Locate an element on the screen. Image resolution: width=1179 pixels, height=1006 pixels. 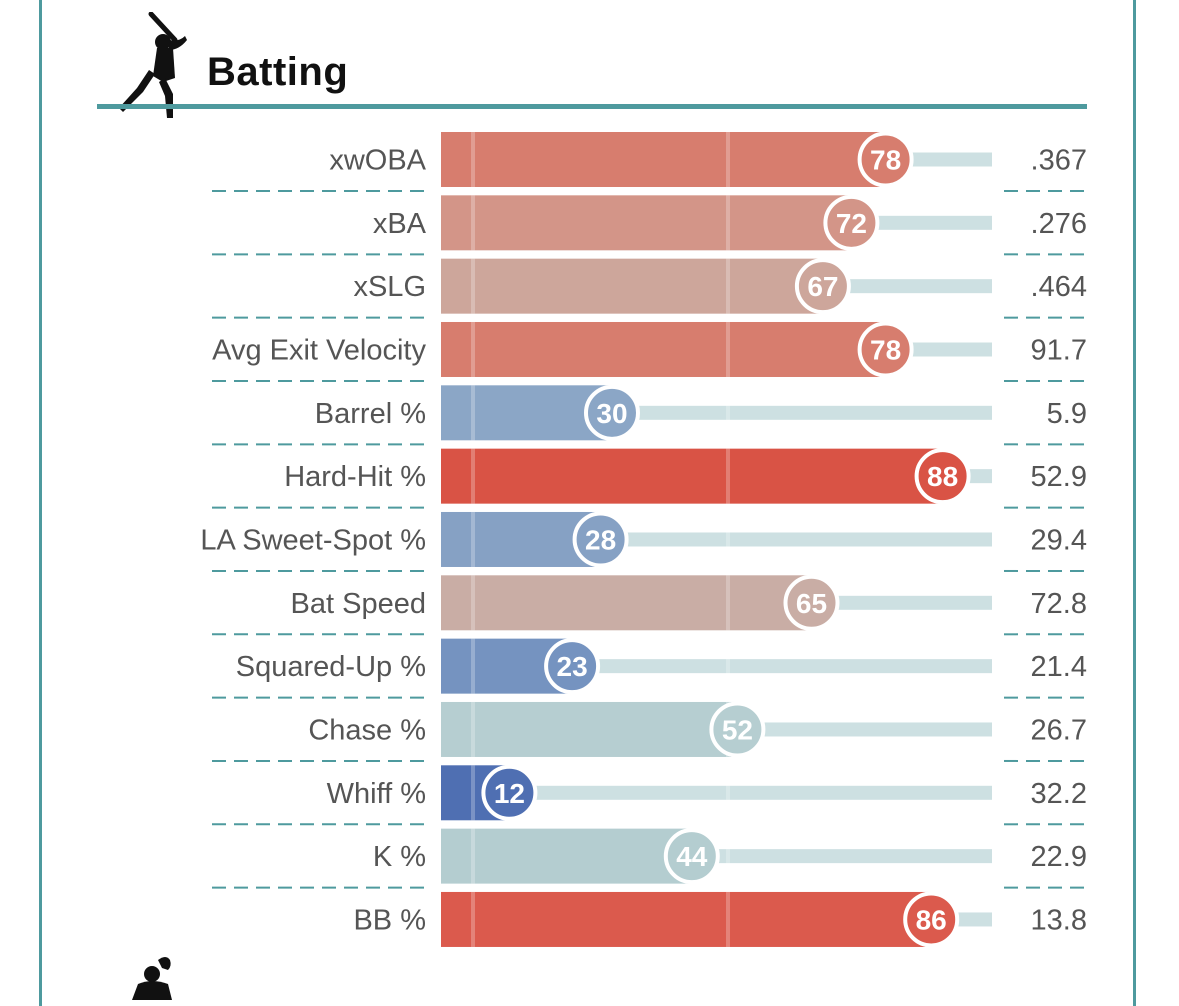
percentile-label: 88 is located at coordinates (942, 476).